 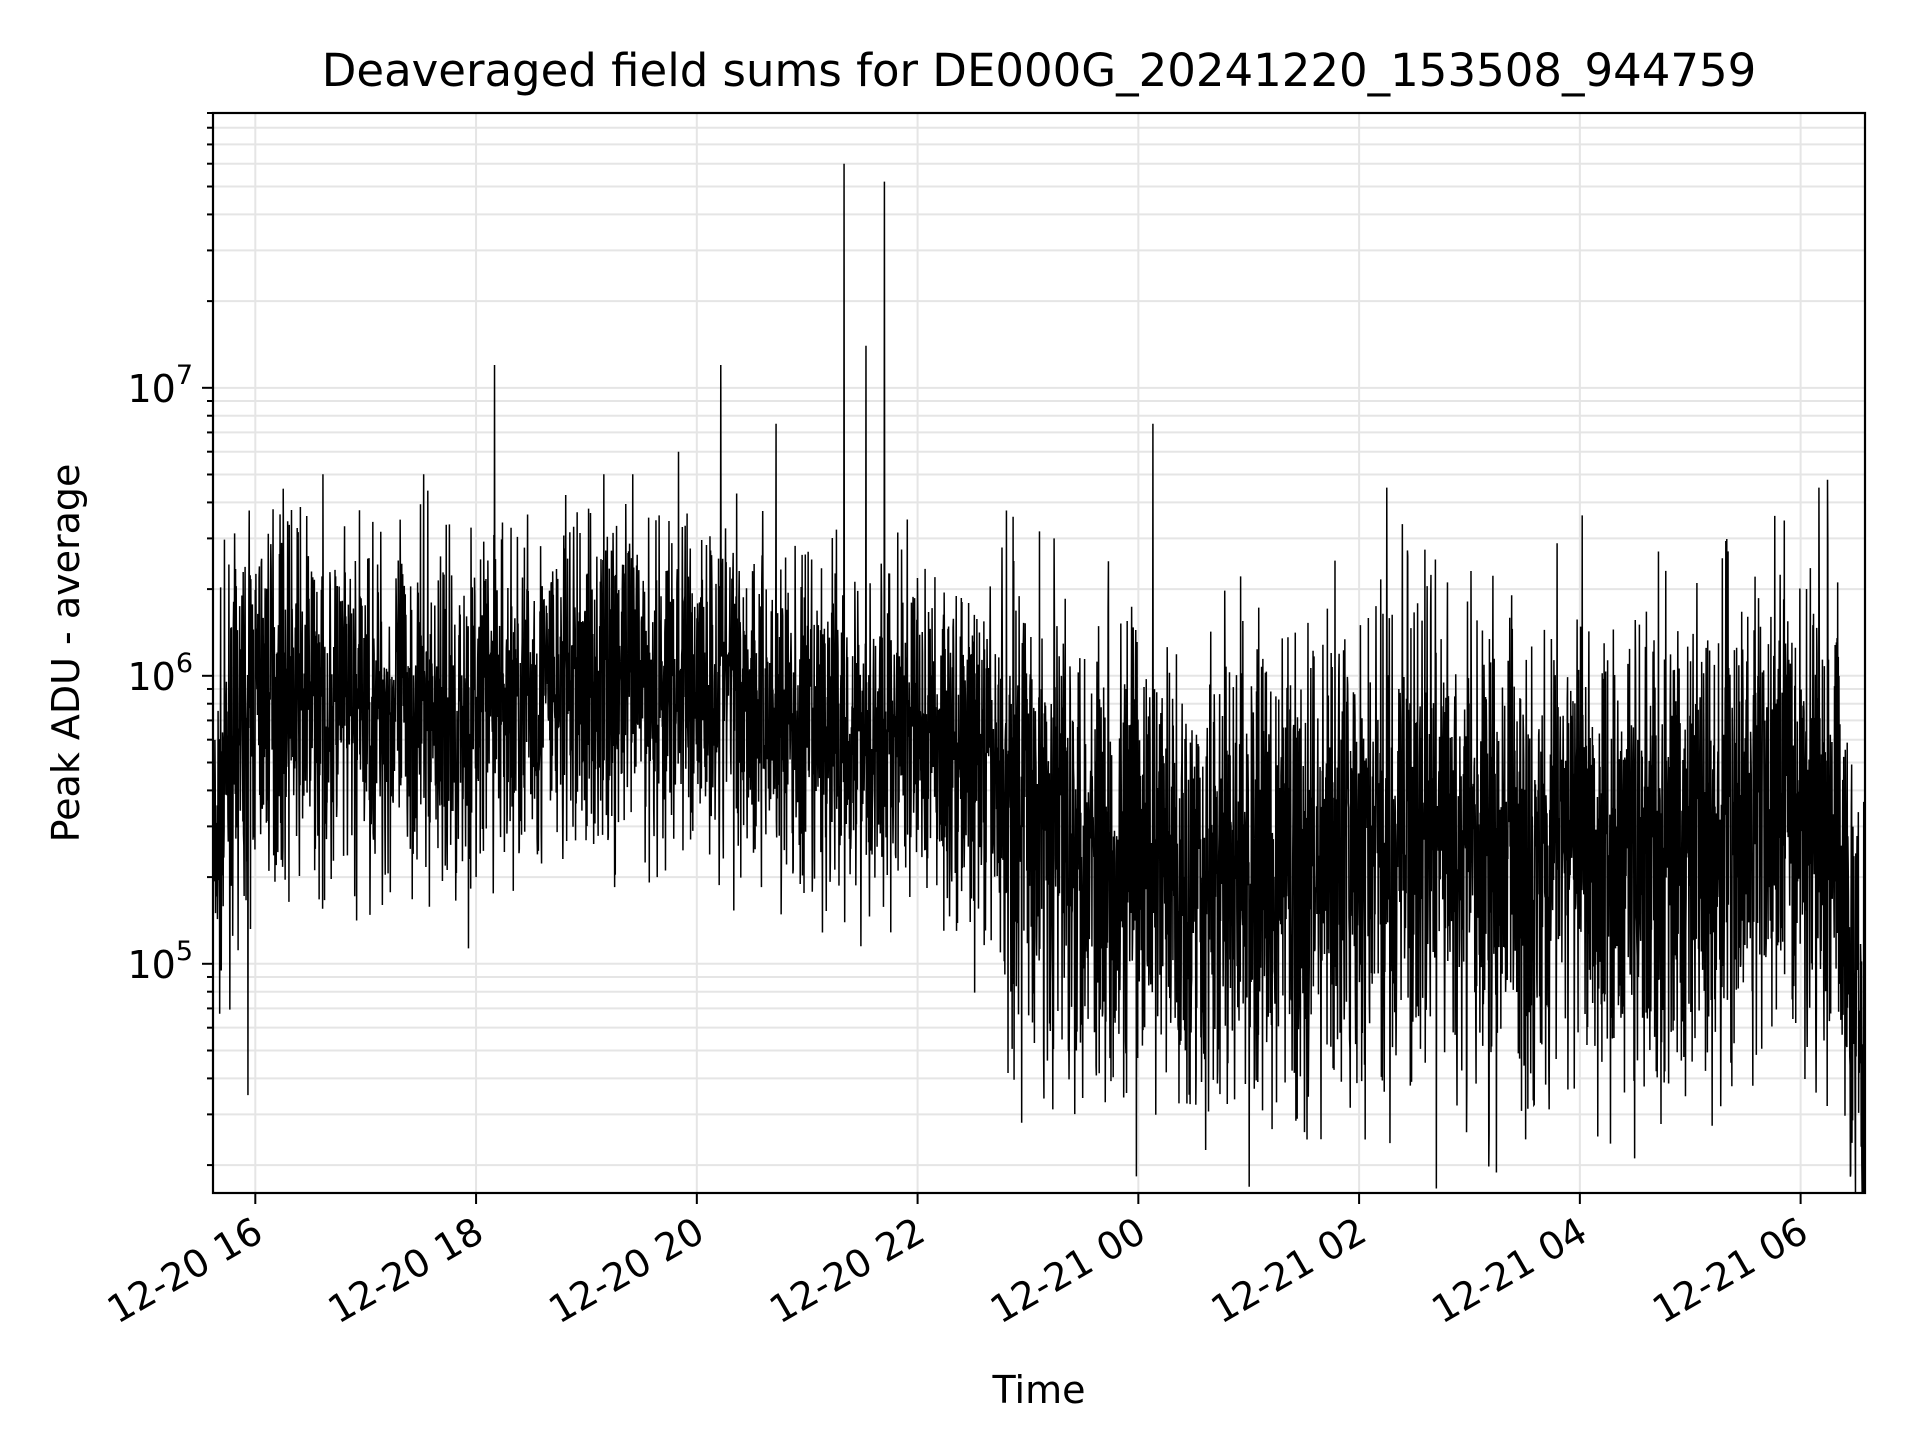 I want to click on x-tick-label: 12-20 22, so click(x=847, y=1271).